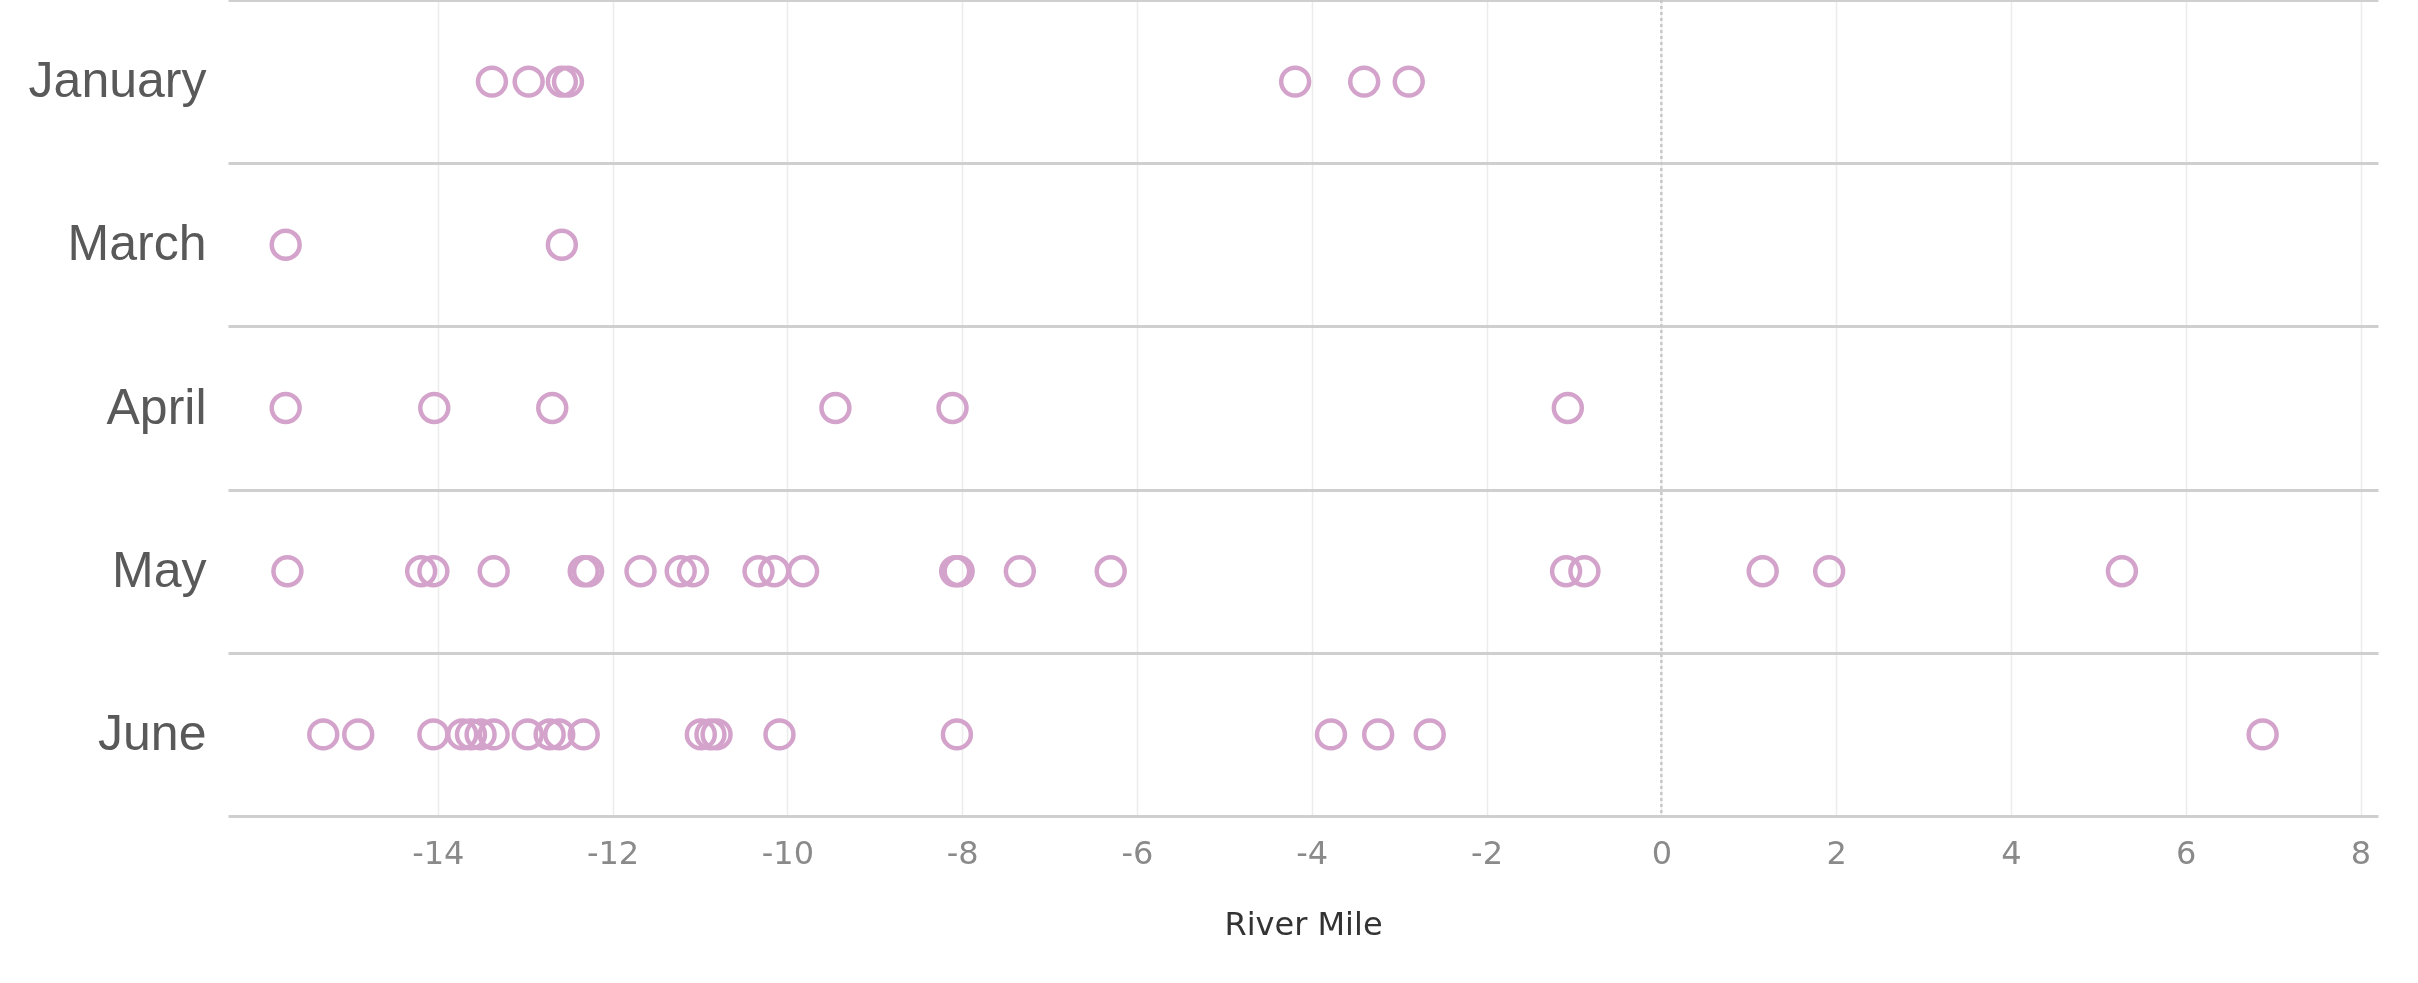  What do you see at coordinates (613, 852) in the screenshot?
I see `x-tick-label: -12` at bounding box center [613, 852].